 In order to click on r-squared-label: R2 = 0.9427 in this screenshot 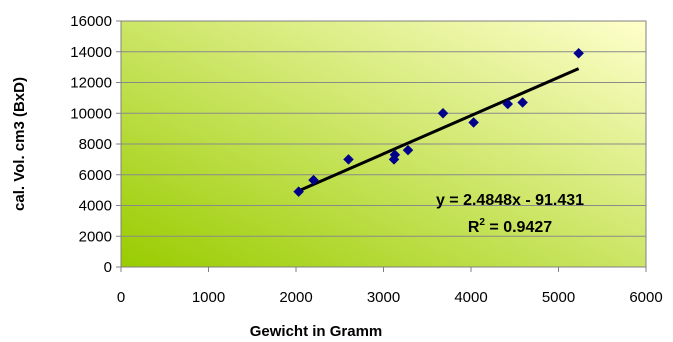, I will do `click(510, 226)`.